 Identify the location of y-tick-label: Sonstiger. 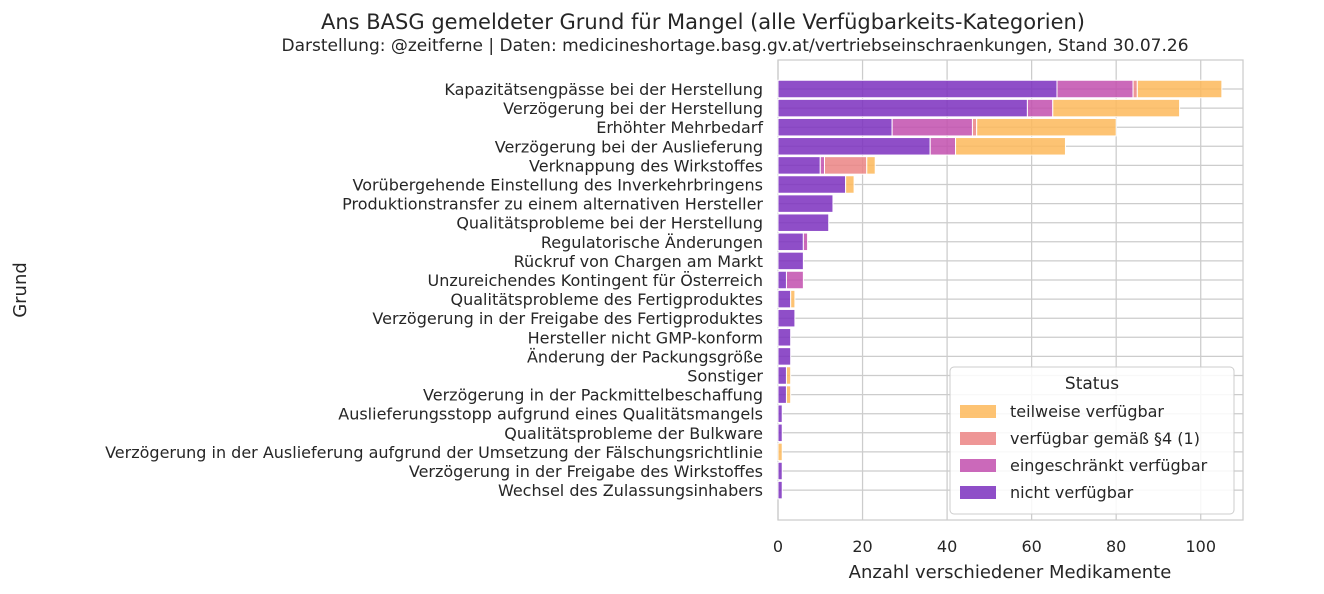
(725, 376).